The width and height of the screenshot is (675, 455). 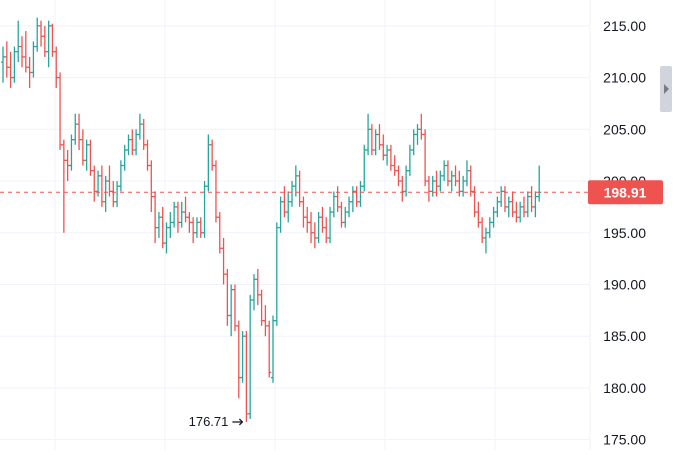 I want to click on price-tick-label: 215.00, so click(x=624, y=26).